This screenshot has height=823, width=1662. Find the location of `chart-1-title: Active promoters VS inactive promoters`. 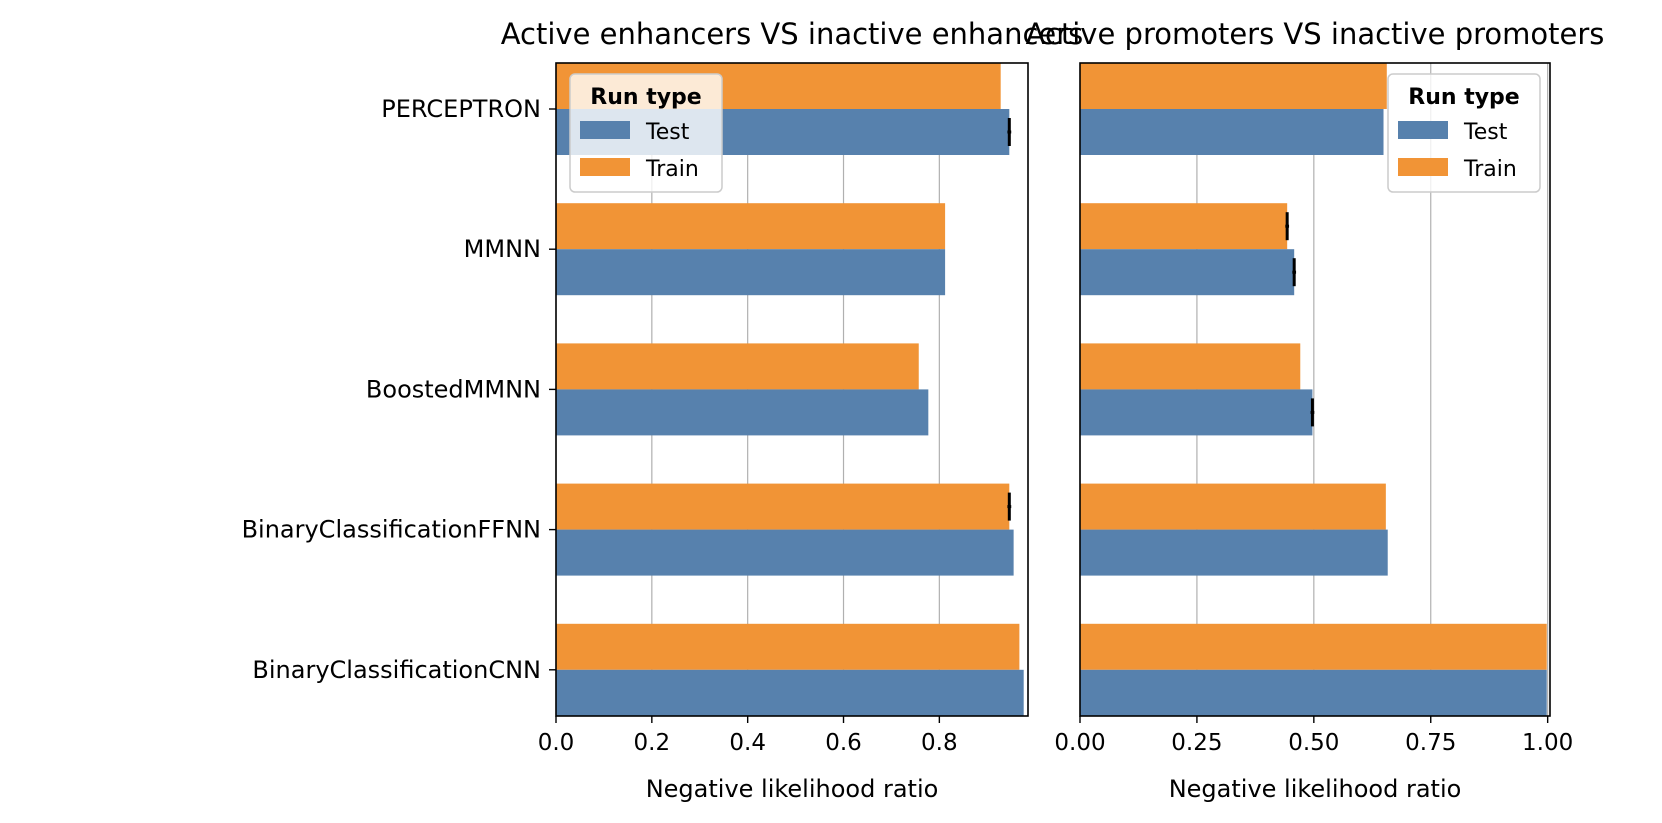

chart-1-title: Active promoters VS inactive promoters is located at coordinates (1315, 34).